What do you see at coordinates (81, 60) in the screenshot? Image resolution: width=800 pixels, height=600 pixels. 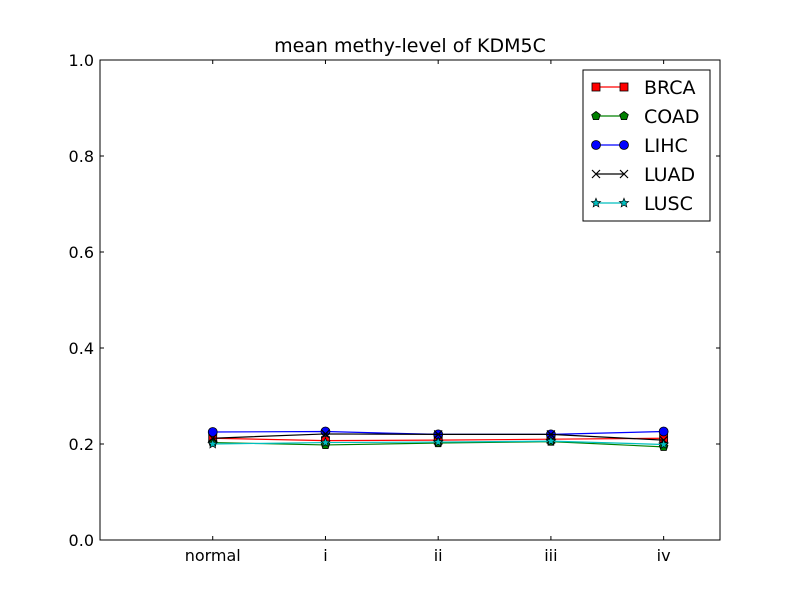 I see `y-tick-label: 1.0` at bounding box center [81, 60].